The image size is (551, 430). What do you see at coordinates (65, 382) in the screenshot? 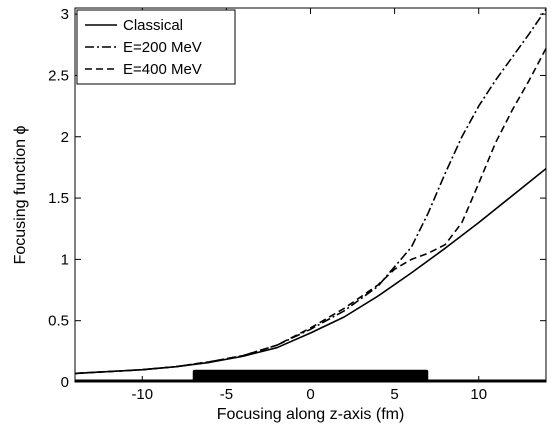
I see `y-tick-label: 0` at bounding box center [65, 382].